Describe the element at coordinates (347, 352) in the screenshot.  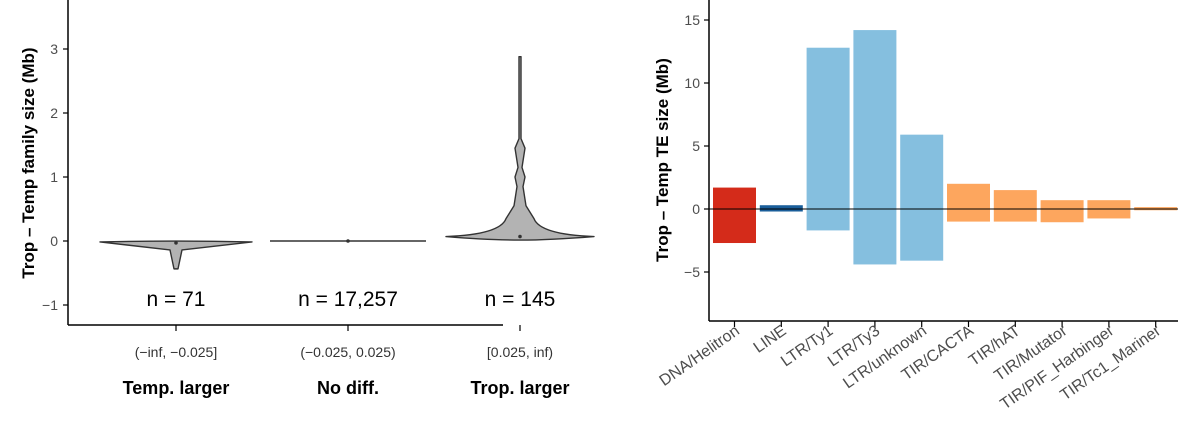
I see `violin-range-label: (−0.025, 0.025)` at that location.